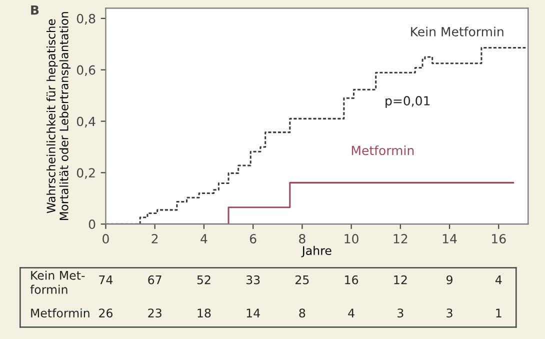  I want to click on x-axis-title: Jahre, so click(316, 252).